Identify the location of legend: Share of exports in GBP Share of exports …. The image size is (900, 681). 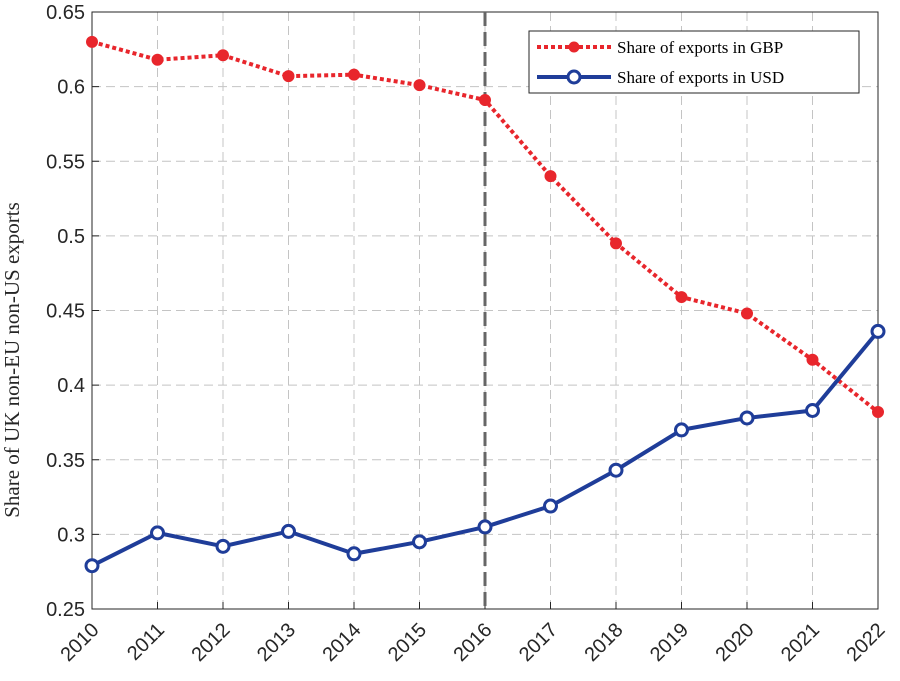
(694, 62).